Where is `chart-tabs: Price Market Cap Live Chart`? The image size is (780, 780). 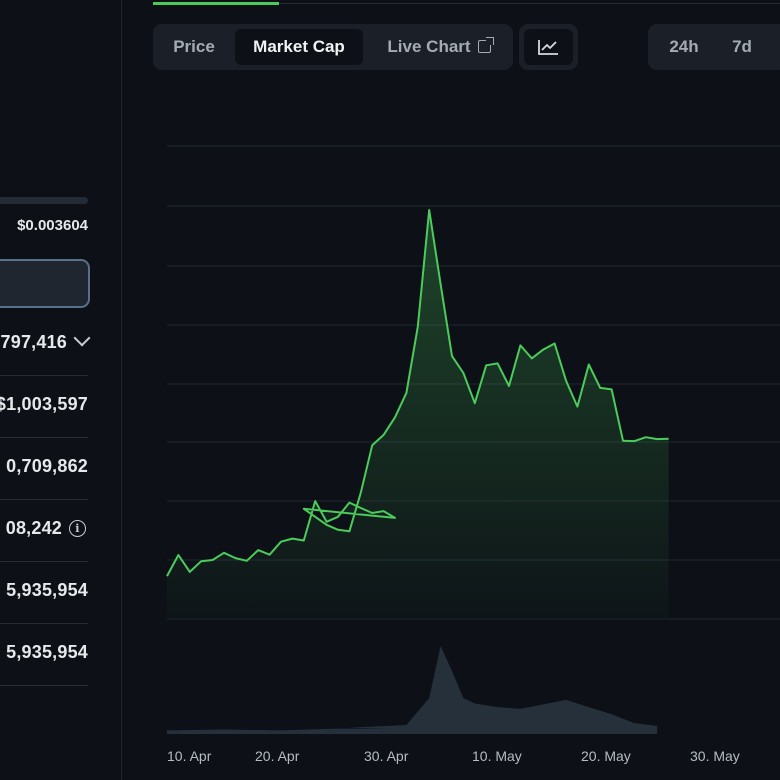 chart-tabs: Price Market Cap Live Chart is located at coordinates (333, 47).